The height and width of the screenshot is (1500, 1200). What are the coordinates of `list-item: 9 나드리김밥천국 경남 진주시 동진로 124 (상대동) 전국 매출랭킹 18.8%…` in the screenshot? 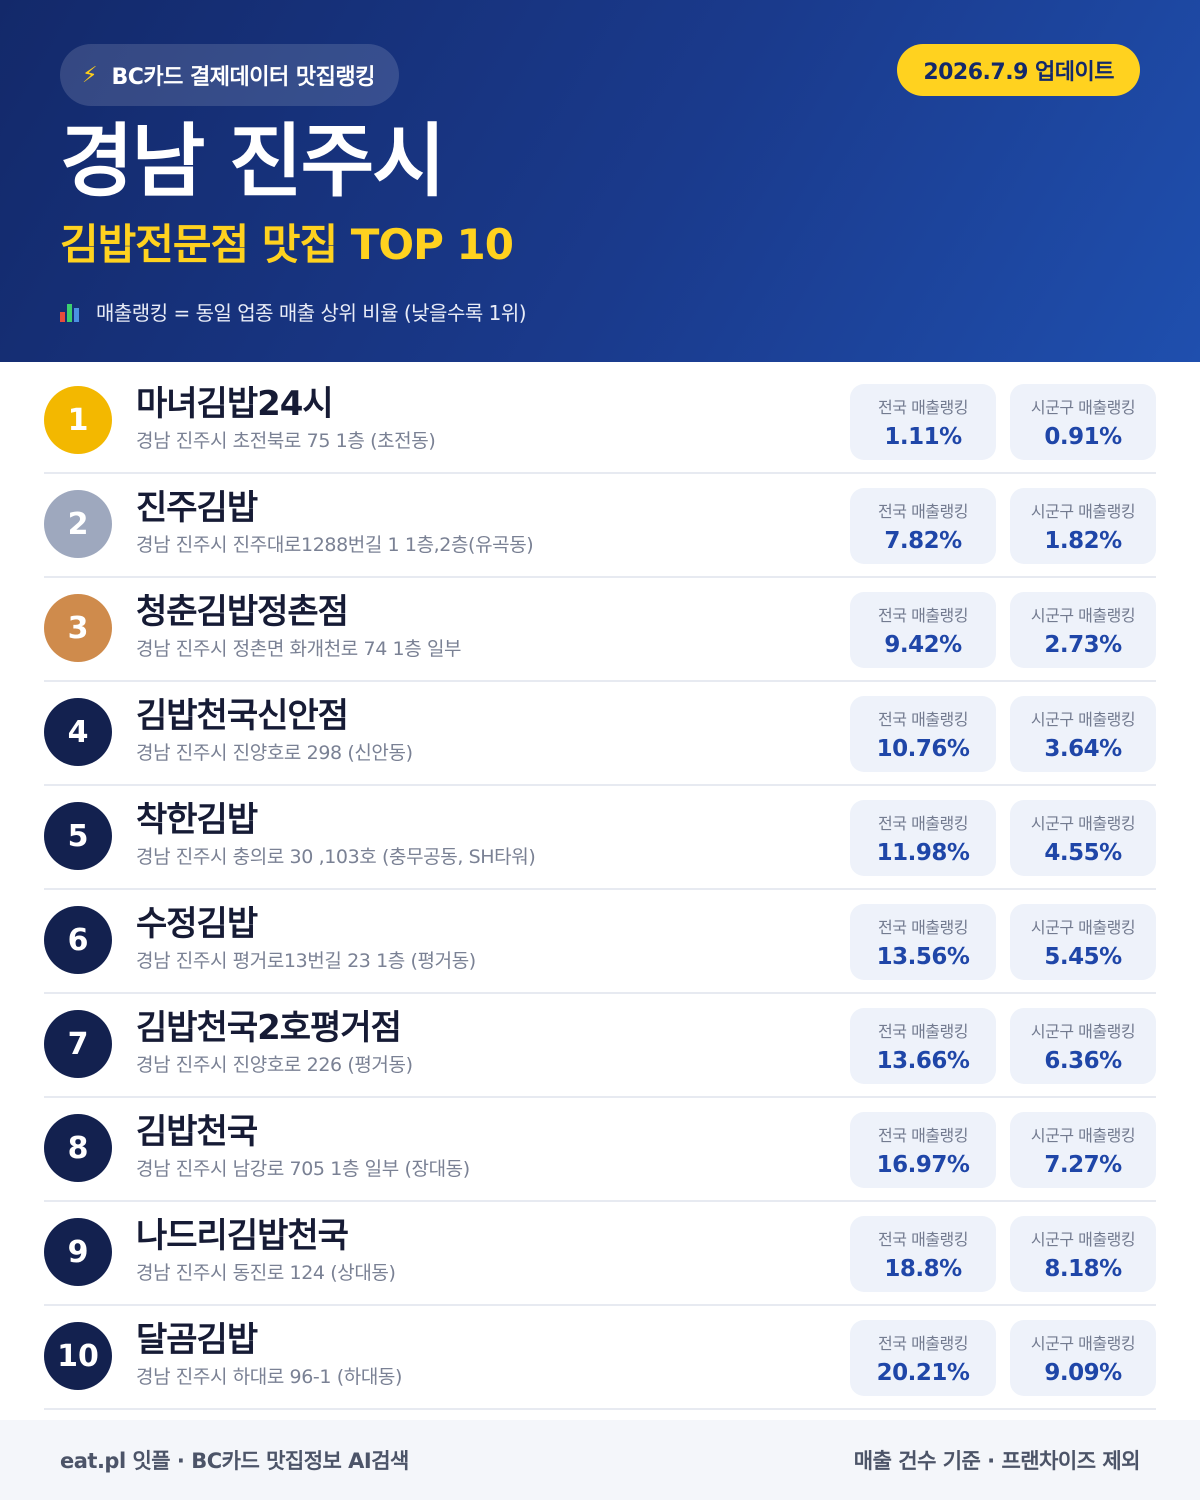 It's located at (600, 1254).